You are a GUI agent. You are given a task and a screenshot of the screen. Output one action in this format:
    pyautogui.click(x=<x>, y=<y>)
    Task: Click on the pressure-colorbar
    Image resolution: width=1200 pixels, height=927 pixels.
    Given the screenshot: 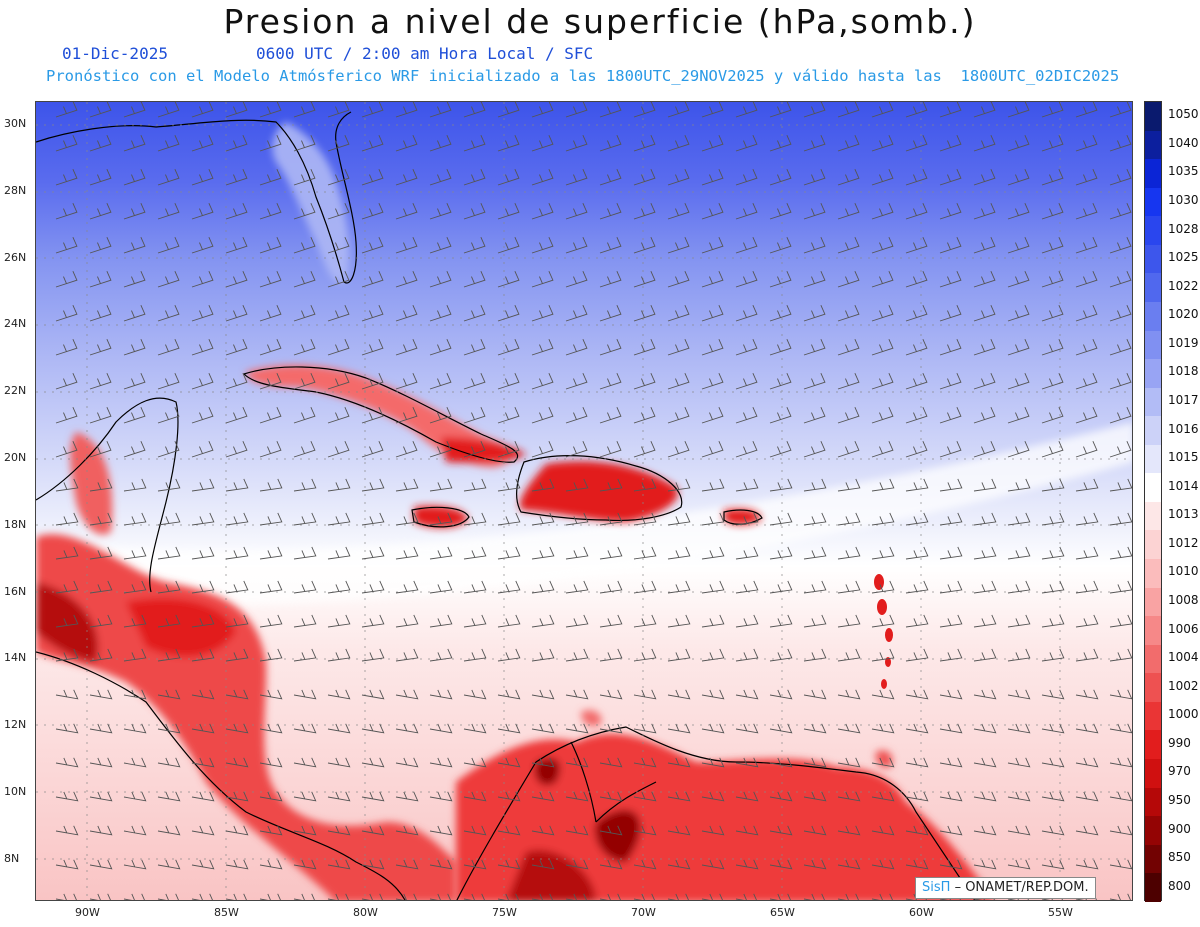 What is the action you would take?
    pyautogui.click(x=1153, y=501)
    